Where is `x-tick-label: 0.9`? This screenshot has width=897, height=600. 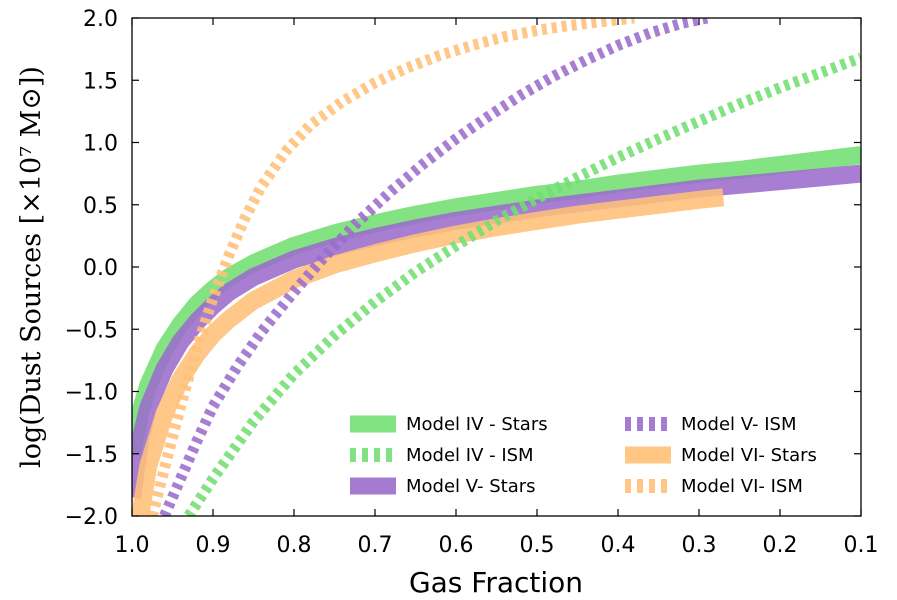 x-tick-label: 0.9 is located at coordinates (213, 545).